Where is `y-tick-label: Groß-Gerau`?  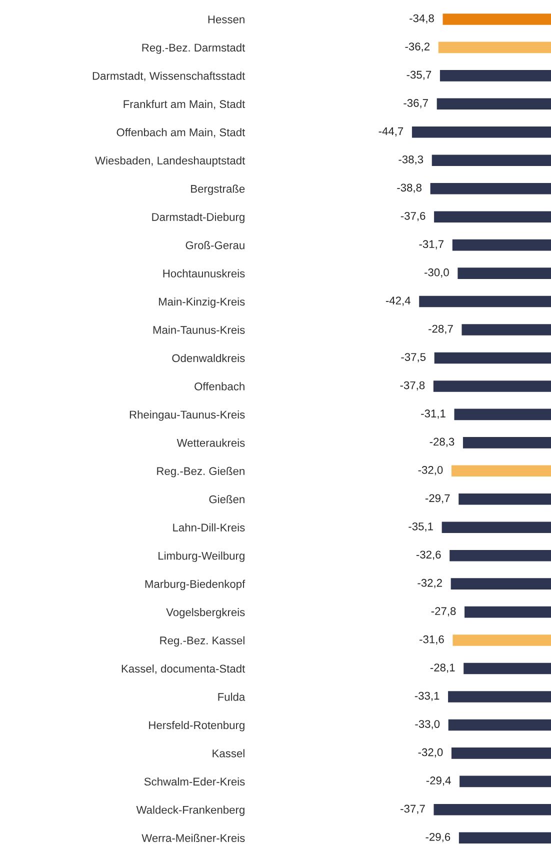 y-tick-label: Groß-Gerau is located at coordinates (215, 245).